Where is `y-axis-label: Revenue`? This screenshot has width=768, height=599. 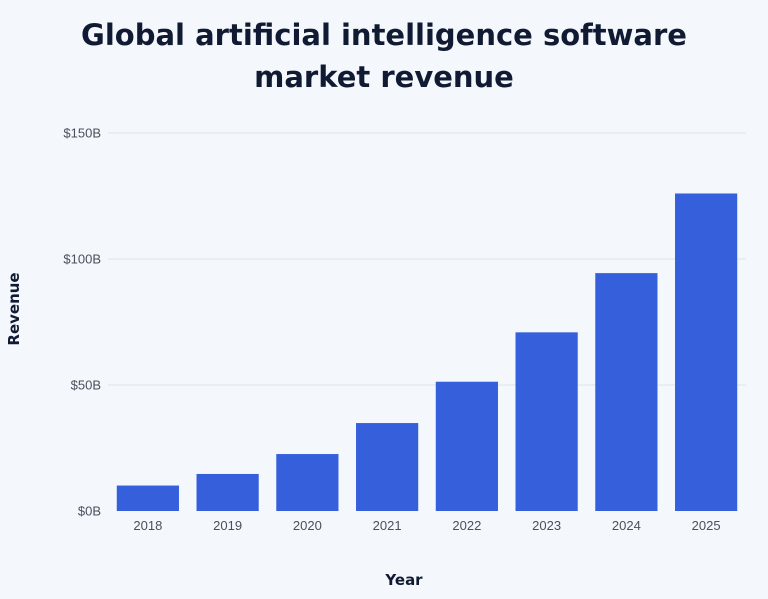
y-axis-label: Revenue is located at coordinates (14, 308).